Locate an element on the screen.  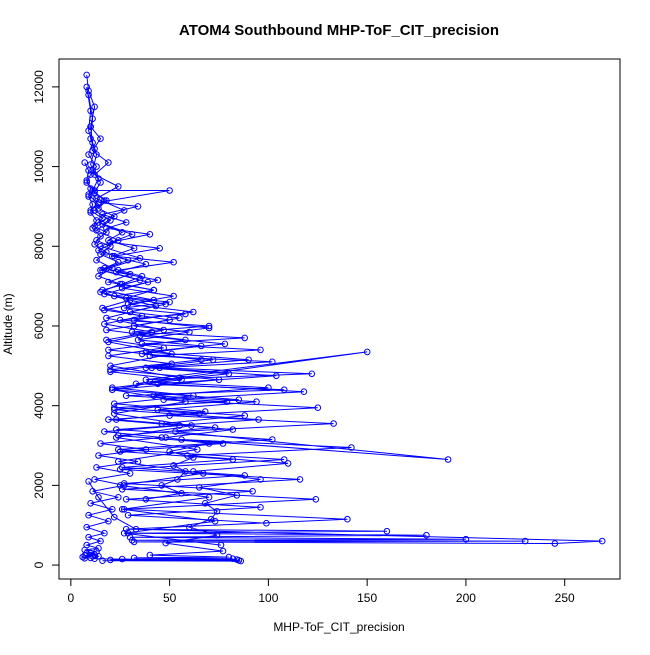
y-tick-label: 6000 is located at coordinates (39, 325).